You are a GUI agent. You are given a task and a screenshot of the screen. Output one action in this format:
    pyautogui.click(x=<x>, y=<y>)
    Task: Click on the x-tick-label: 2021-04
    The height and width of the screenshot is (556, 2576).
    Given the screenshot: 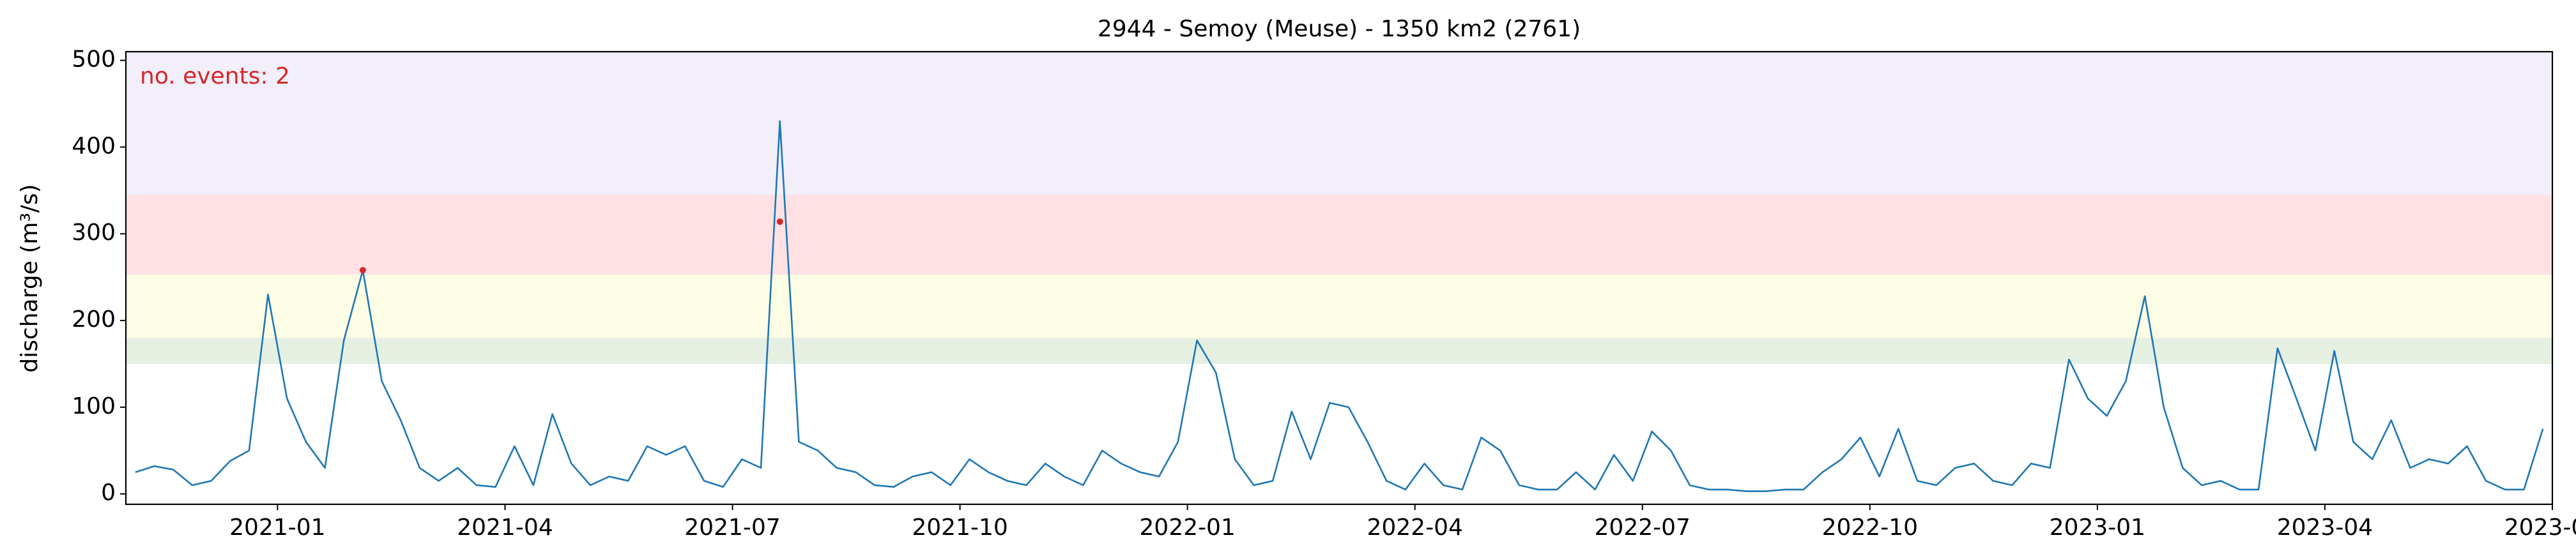 What is the action you would take?
    pyautogui.click(x=505, y=528)
    